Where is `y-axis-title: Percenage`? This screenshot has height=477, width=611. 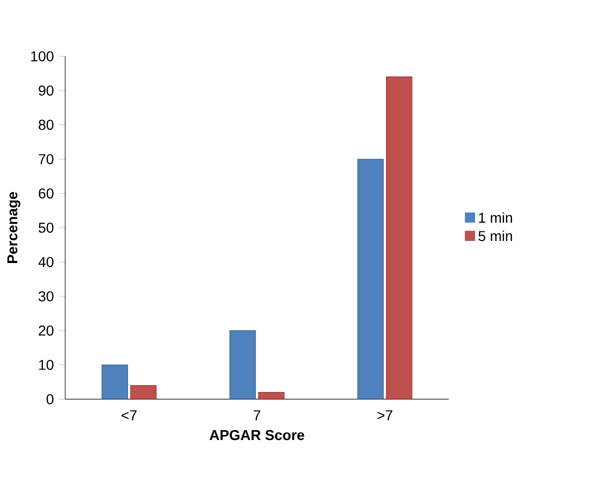
y-axis-title: Percenage is located at coordinates (13, 228).